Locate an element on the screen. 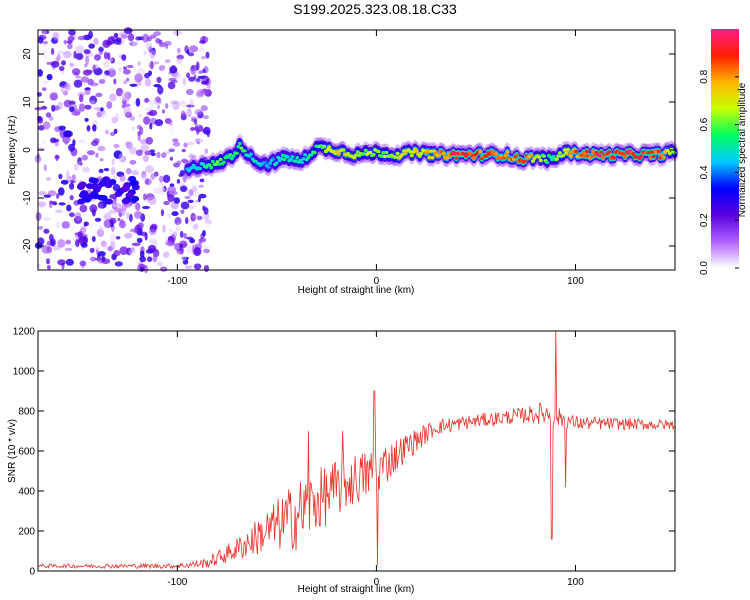 This screenshot has height=600, width=750. snr-y-tick-label: 600 is located at coordinates (26, 452).